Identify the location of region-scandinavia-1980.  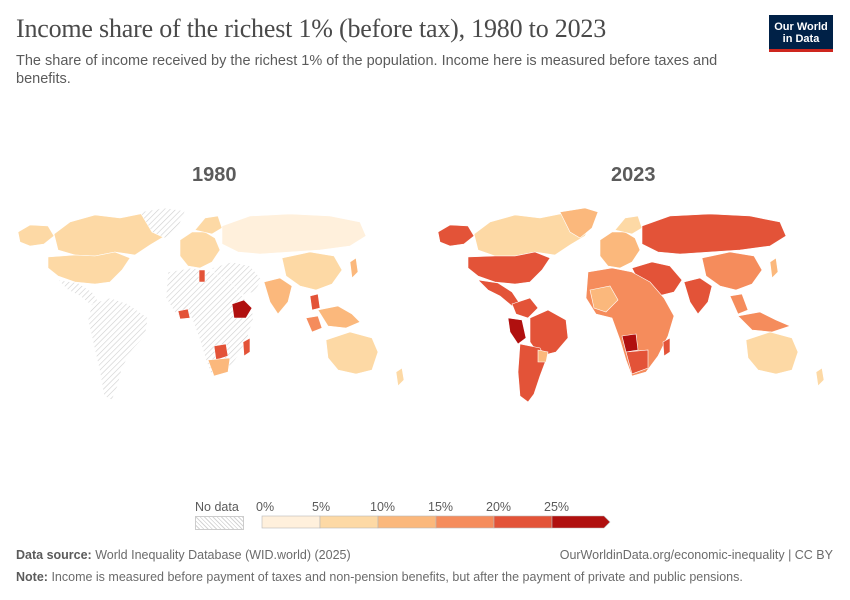
(208, 225).